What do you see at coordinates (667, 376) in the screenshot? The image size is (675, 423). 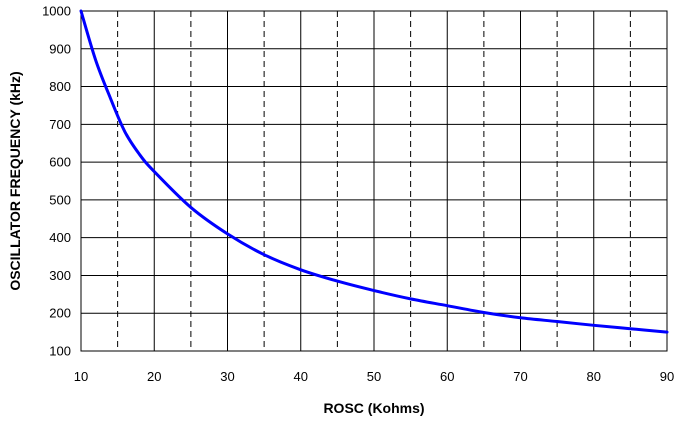 I see `x-tick-label: 90` at bounding box center [667, 376].